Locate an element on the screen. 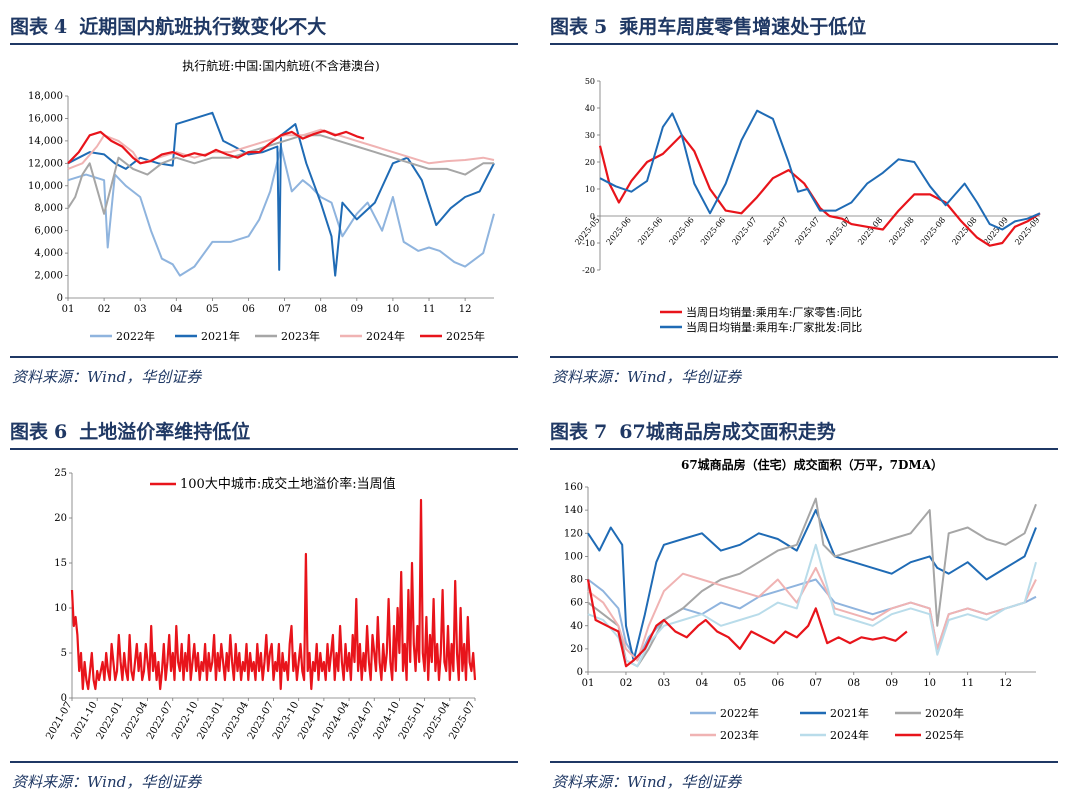 The image size is (1080, 800). y-tick-label: 8,000 is located at coordinates (48, 208).